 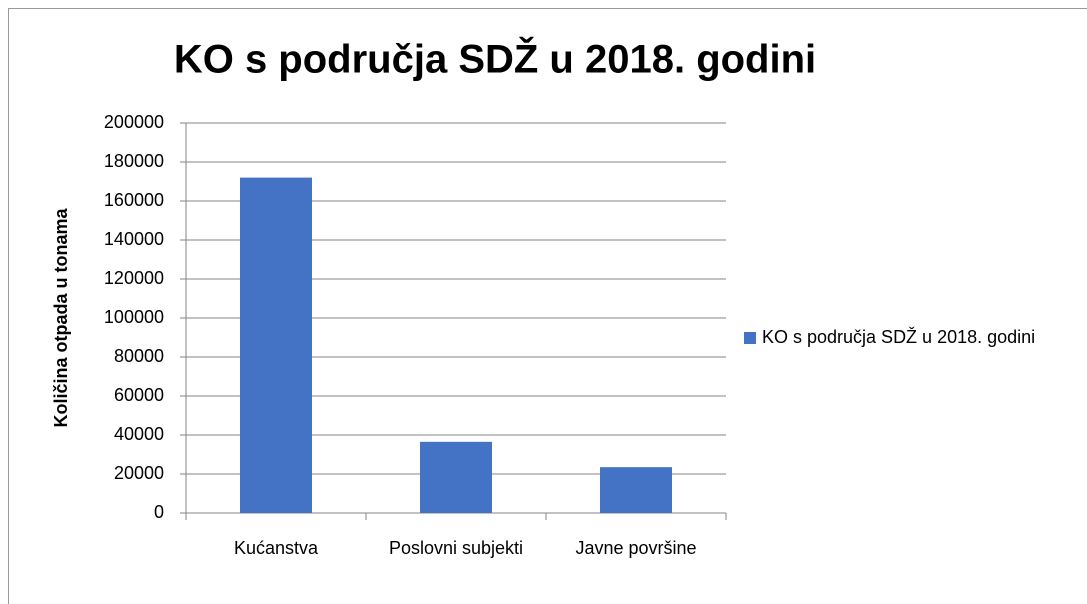 What do you see at coordinates (750, 338) in the screenshot?
I see `legend-swatch` at bounding box center [750, 338].